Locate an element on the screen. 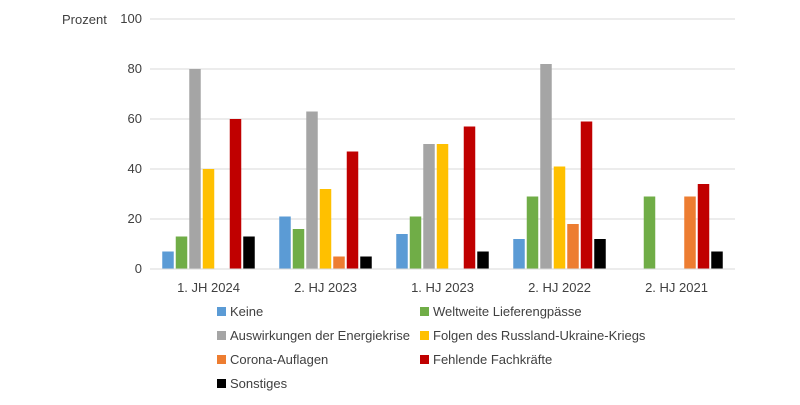 The height and width of the screenshot is (405, 800). legend-label: Folgen des Russland-Ukraine-Kriegs is located at coordinates (539, 335).